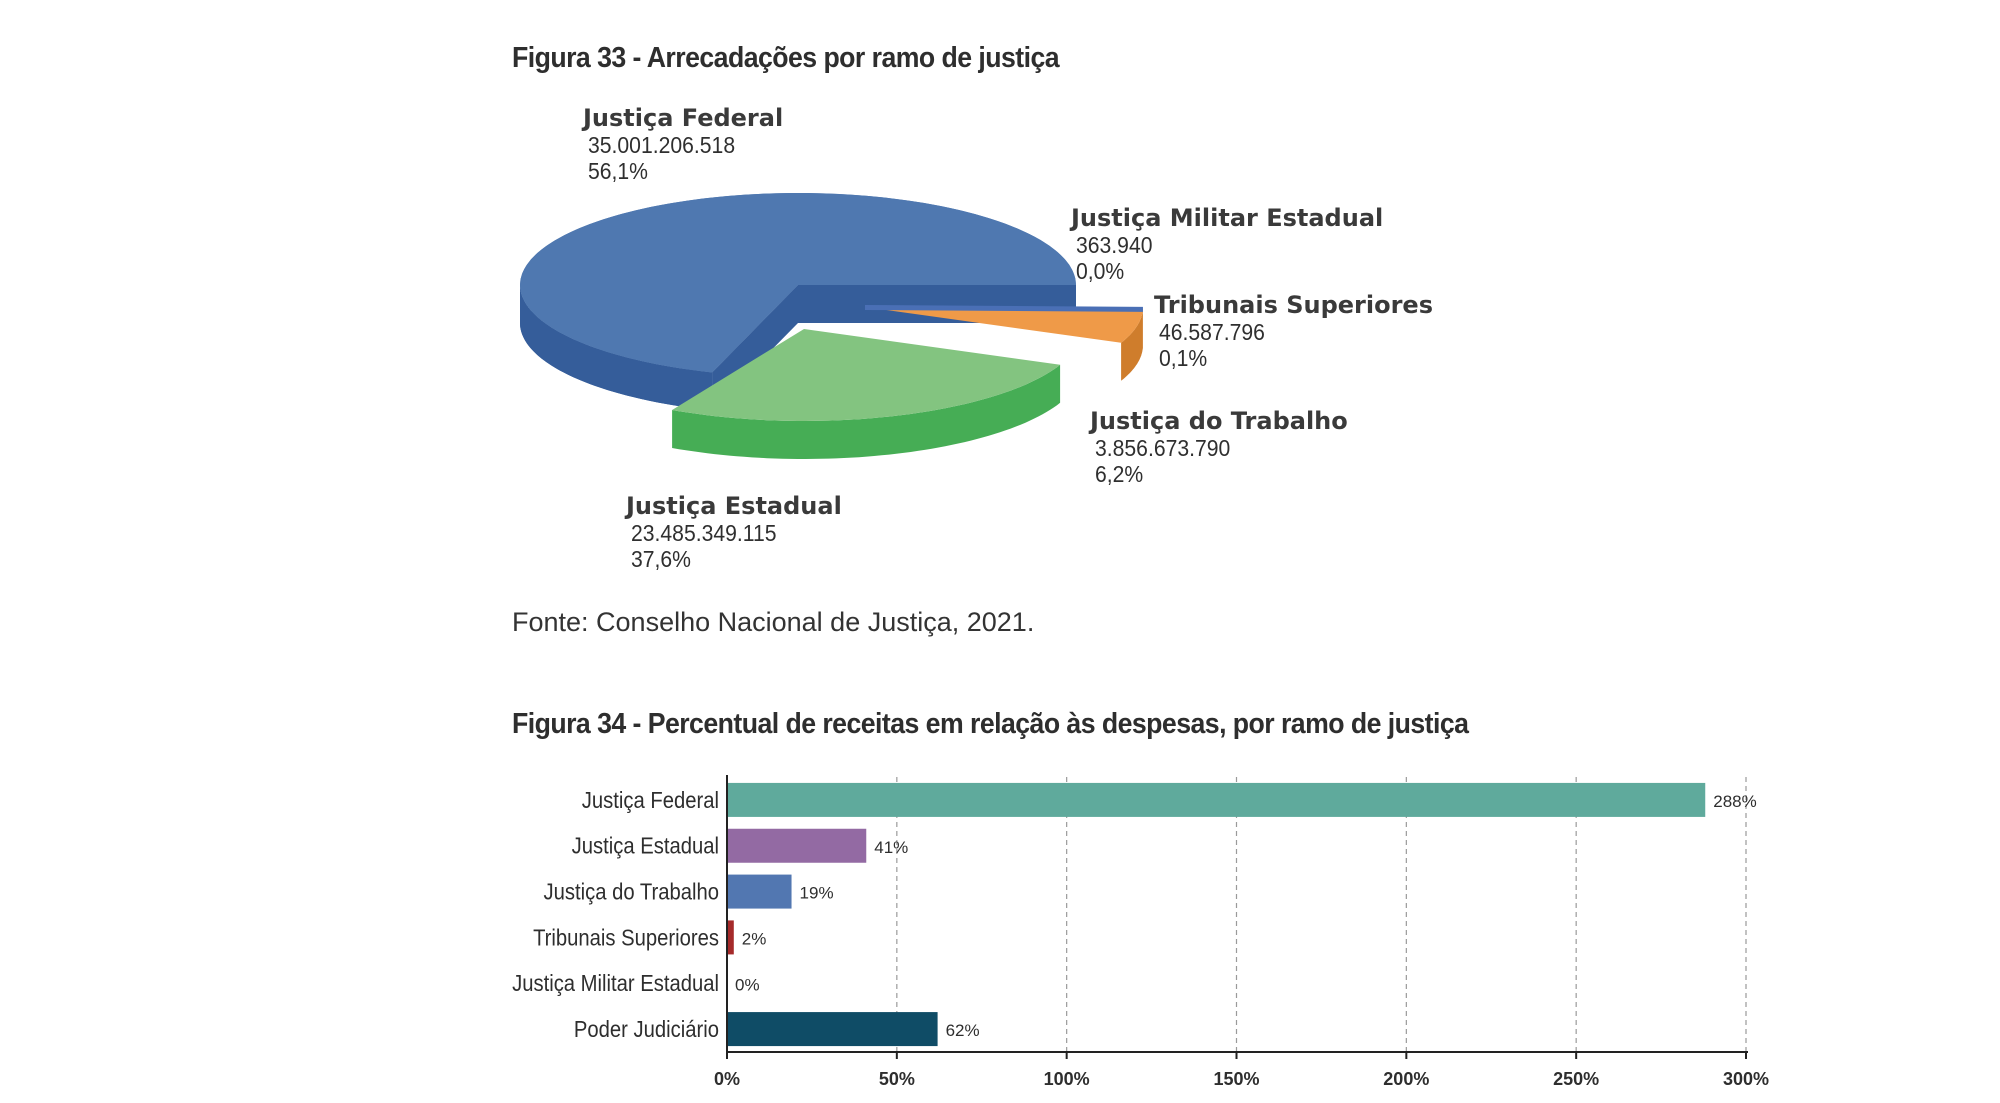 This screenshot has width=2000, height=1103. Describe the element at coordinates (817, 893) in the screenshot. I see `value-label: 19%` at that location.